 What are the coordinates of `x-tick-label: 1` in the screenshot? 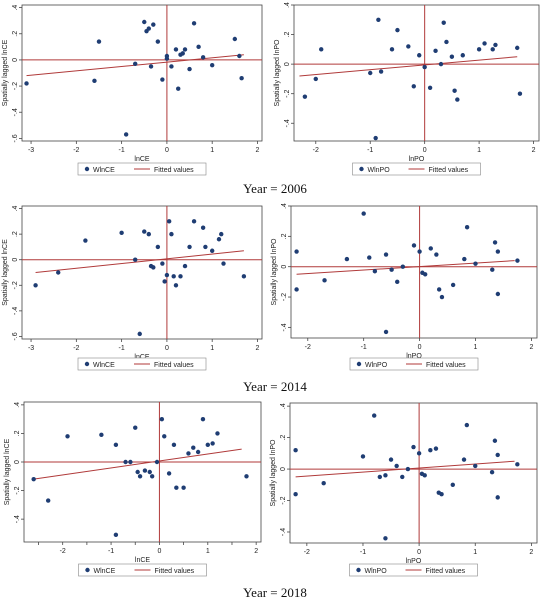 It's located at (476, 347).